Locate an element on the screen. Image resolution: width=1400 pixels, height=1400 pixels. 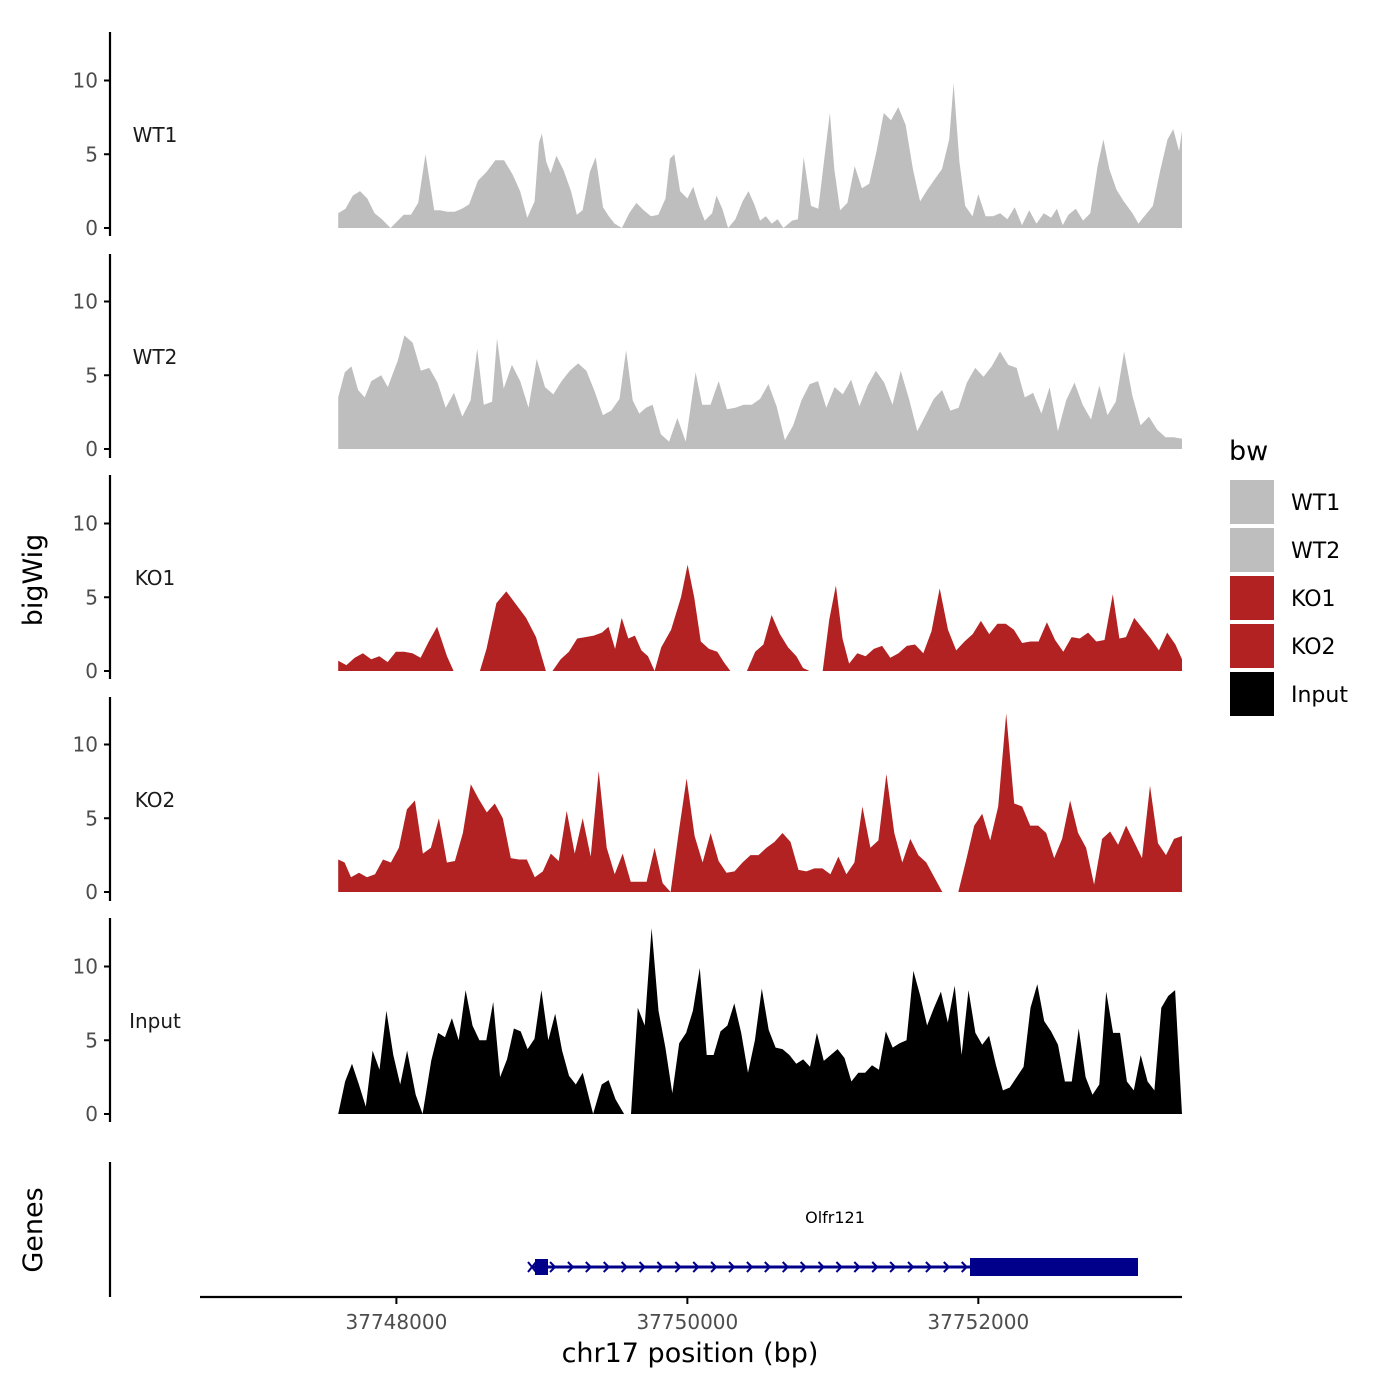
track-label-ko1: KO1 is located at coordinates (155, 578).